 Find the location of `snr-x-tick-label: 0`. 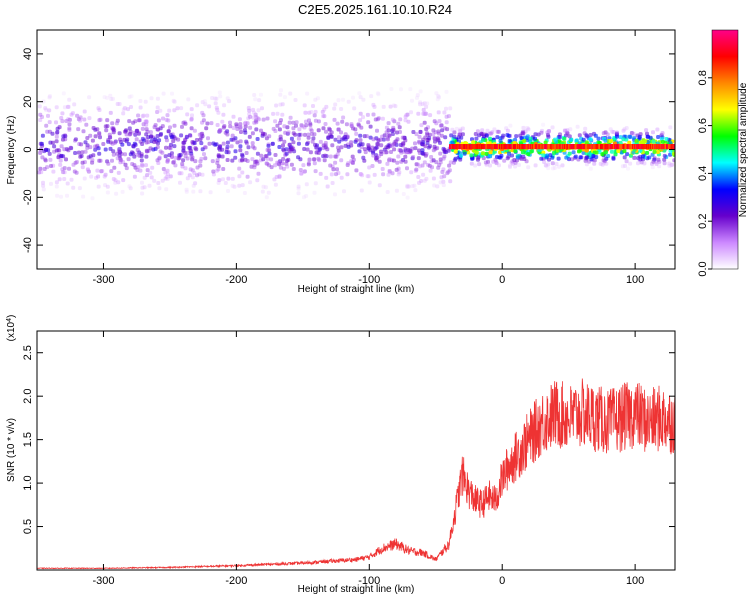

snr-x-tick-label: 0 is located at coordinates (502, 581).